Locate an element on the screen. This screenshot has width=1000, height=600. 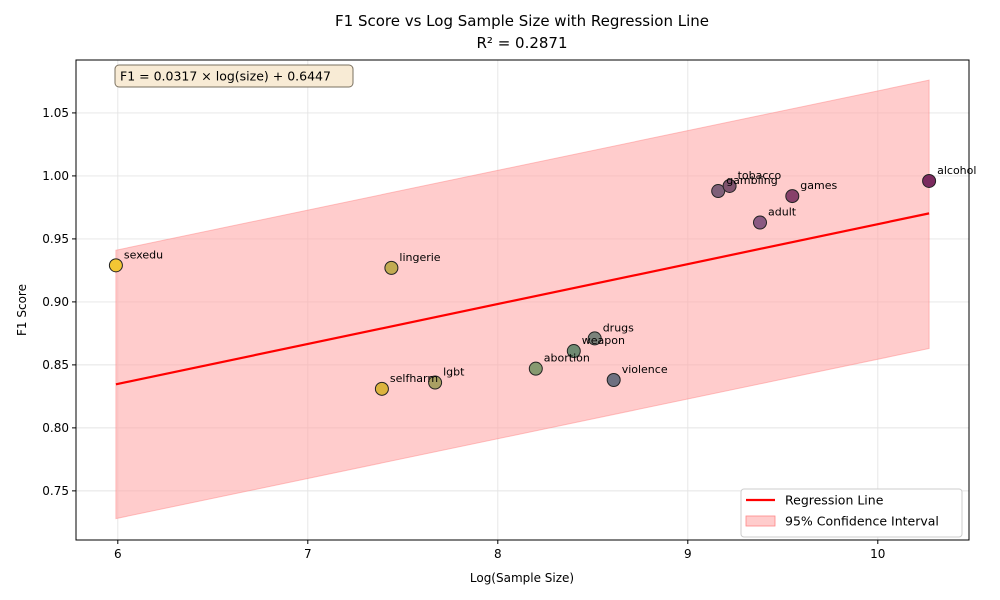
y-axis-label: F1 Score is located at coordinates (22, 310).